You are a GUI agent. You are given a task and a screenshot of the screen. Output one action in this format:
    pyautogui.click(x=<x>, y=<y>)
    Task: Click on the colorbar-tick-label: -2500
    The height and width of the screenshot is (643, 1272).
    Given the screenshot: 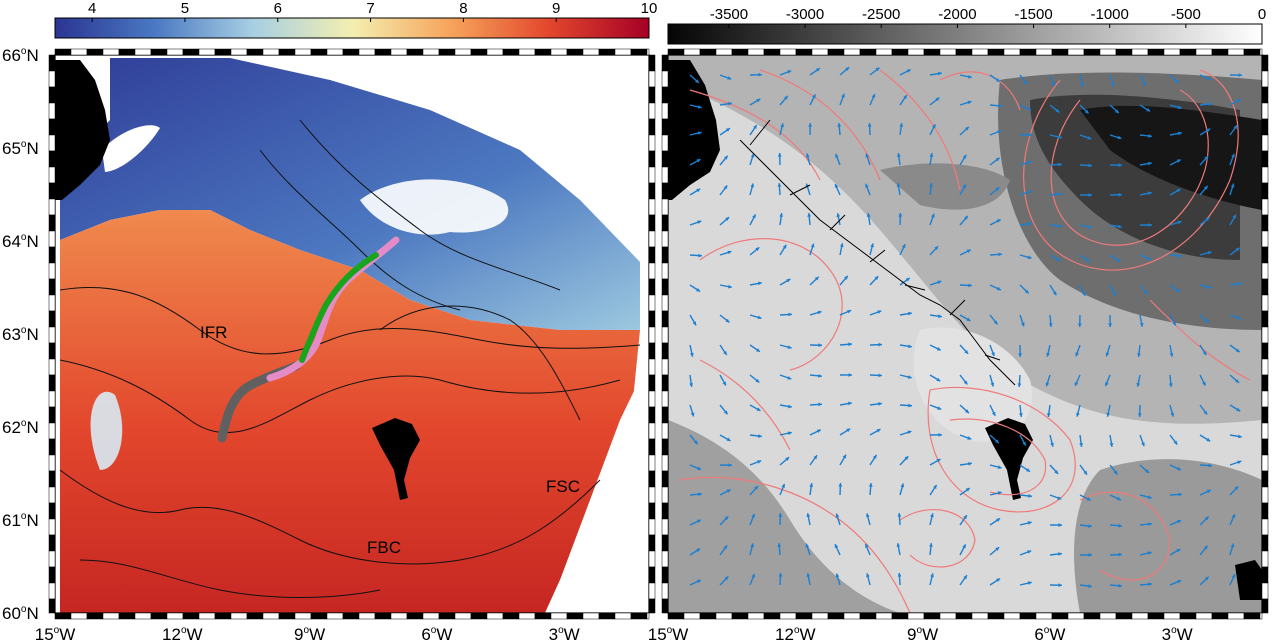 What is the action you would take?
    pyautogui.click(x=881, y=14)
    